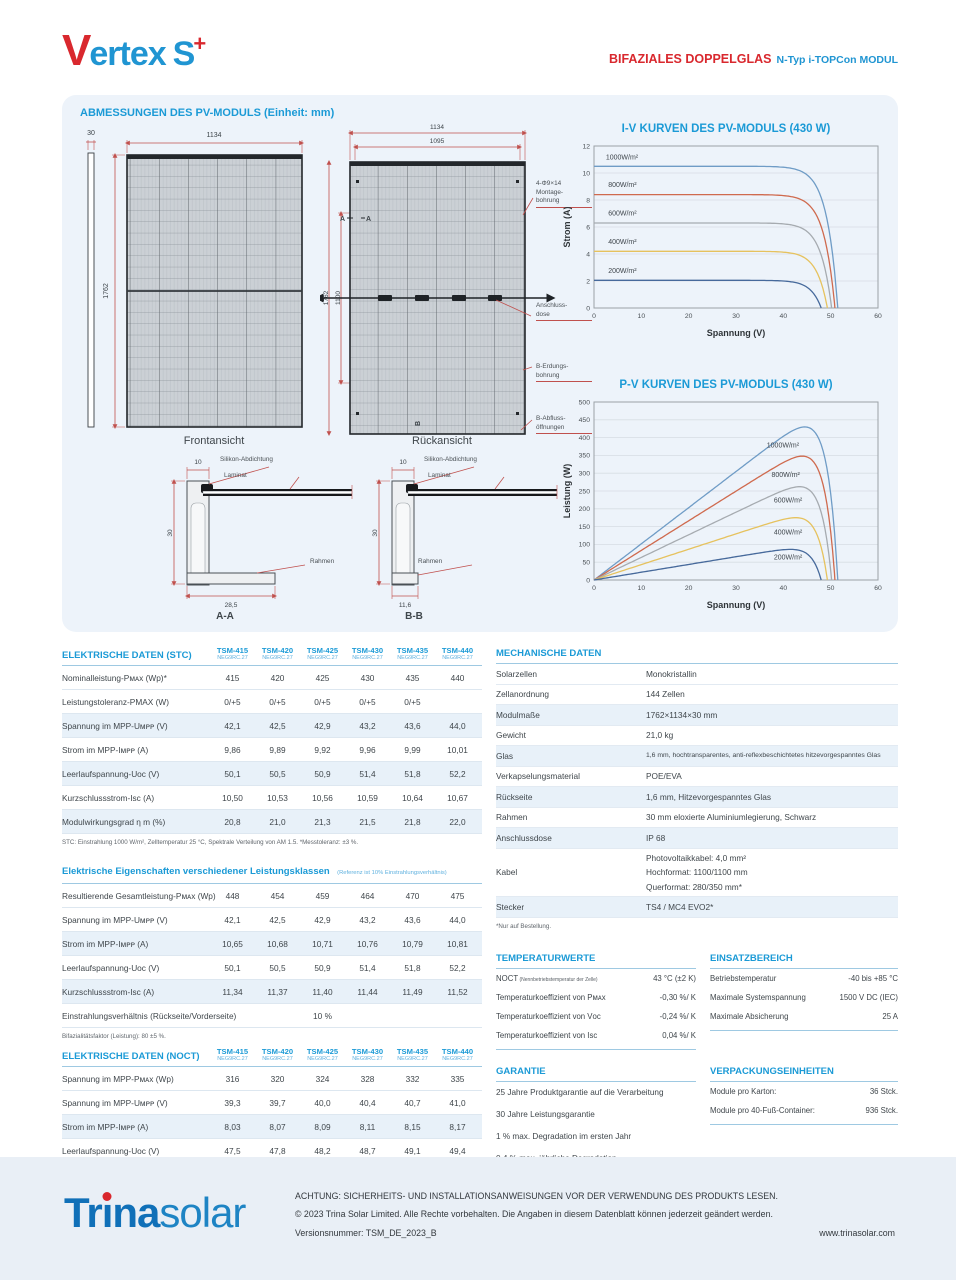  I want to click on row-value: 51,4, so click(367, 967).